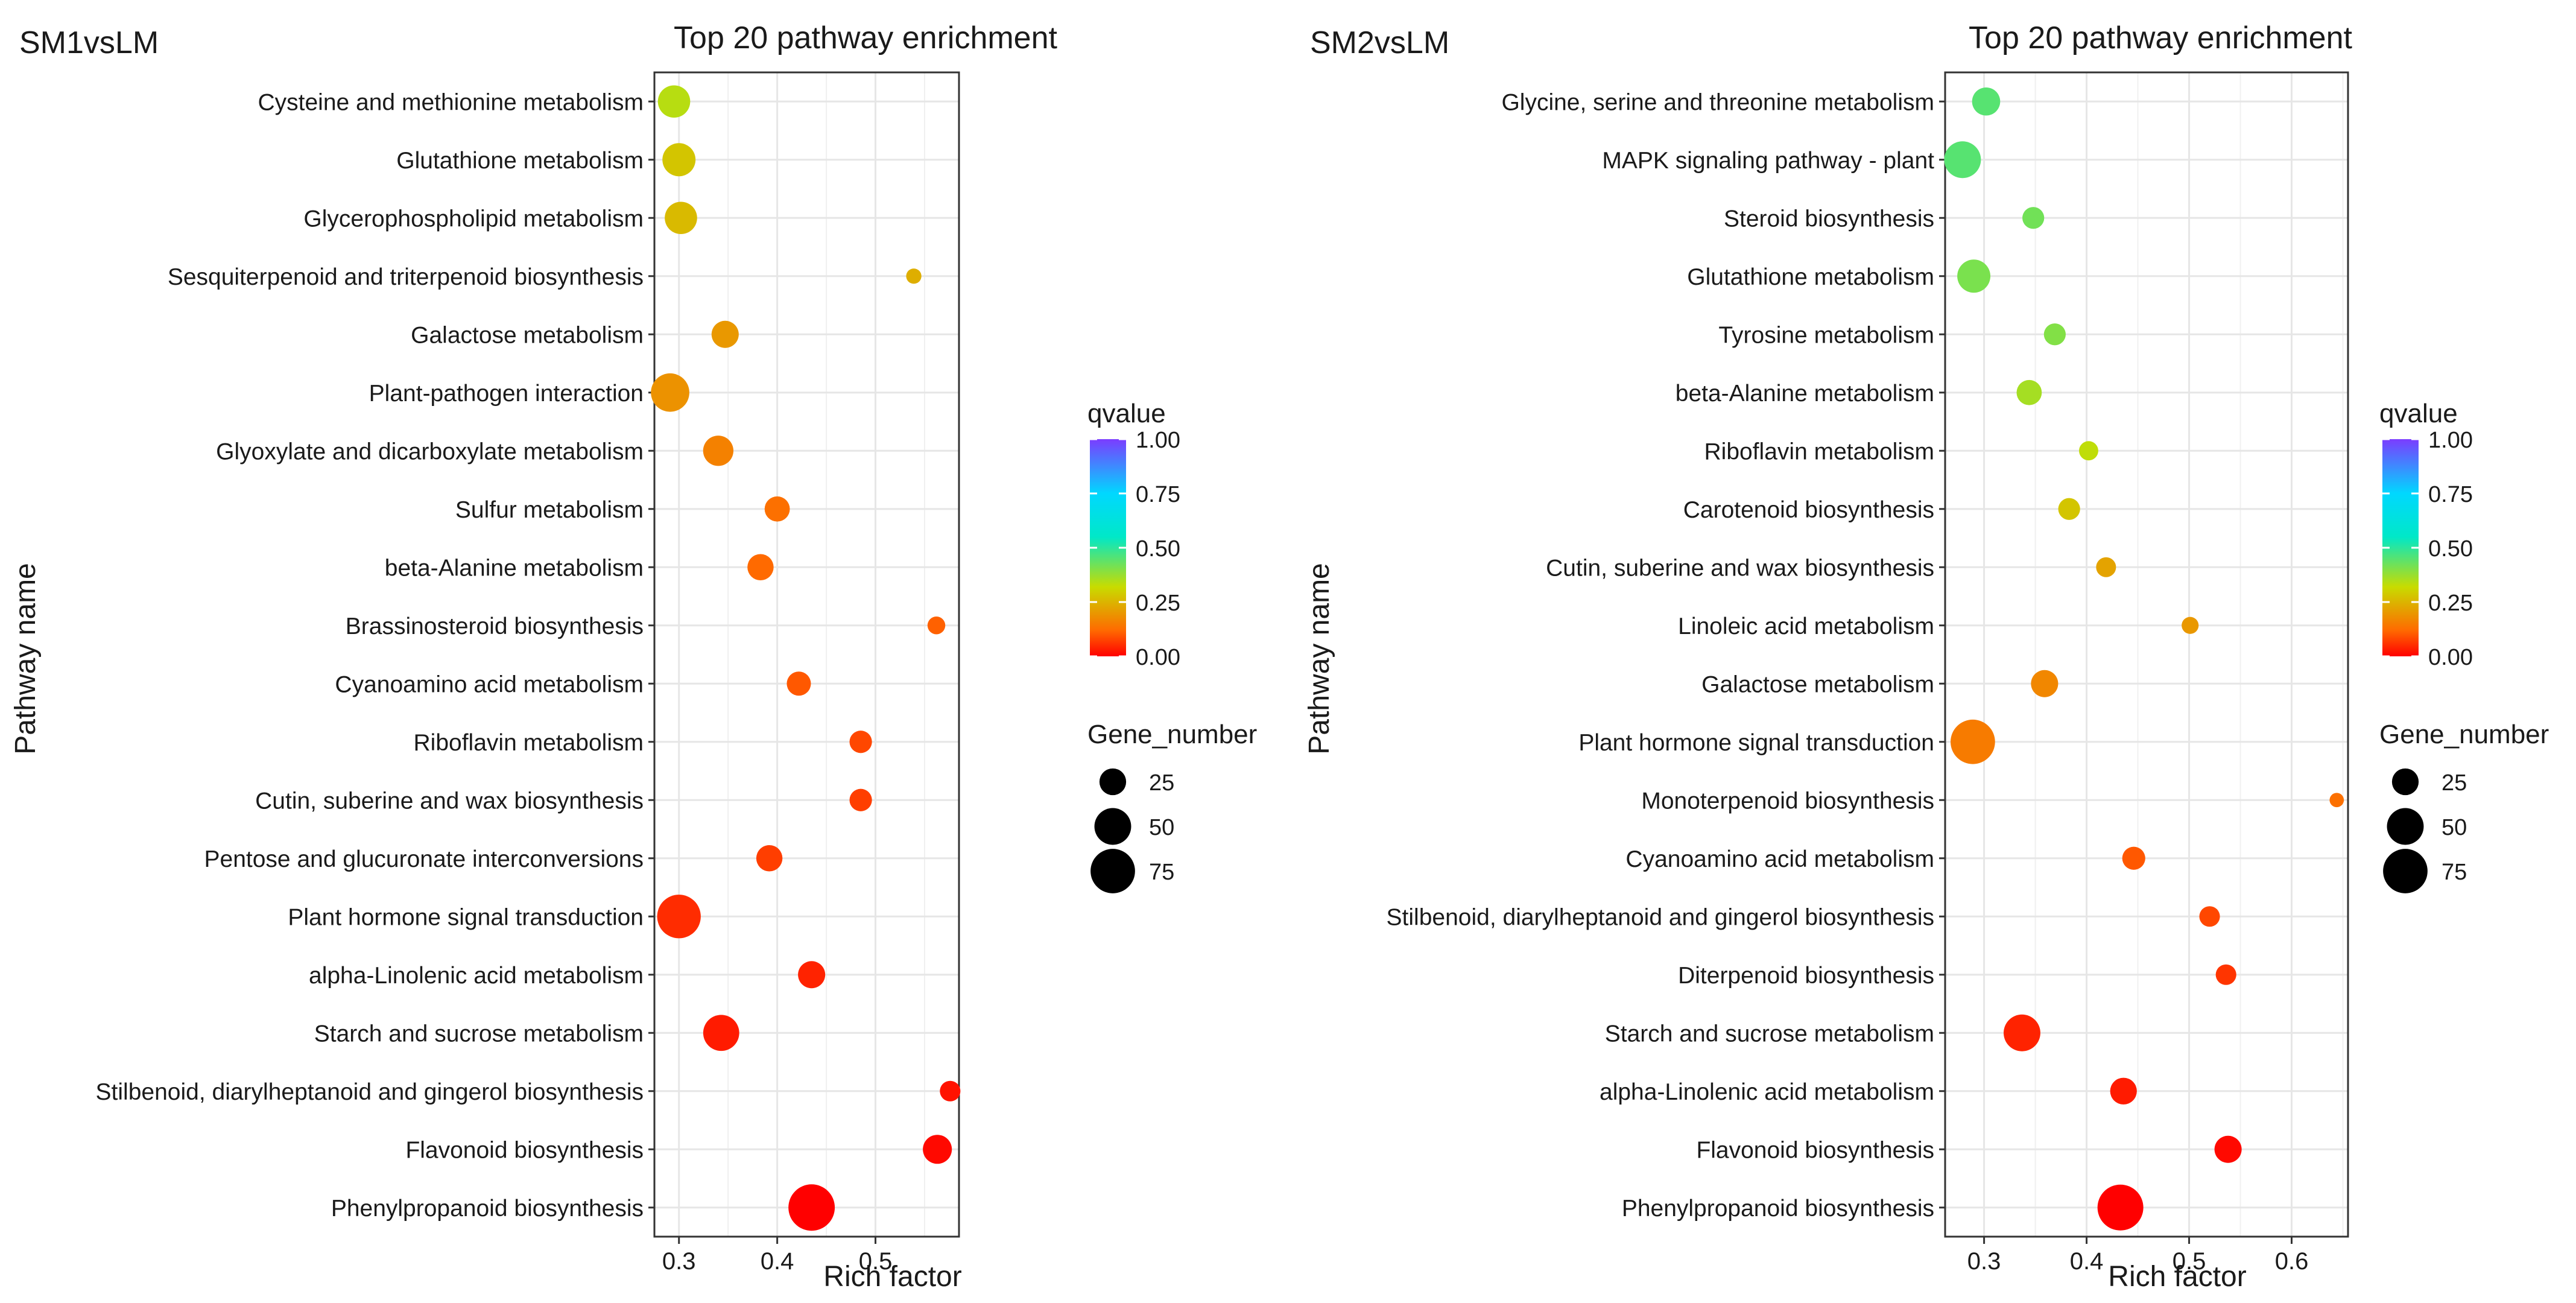  Describe the element at coordinates (2425, 830) in the screenshot. I see `size-legend: 25 50 75` at that location.